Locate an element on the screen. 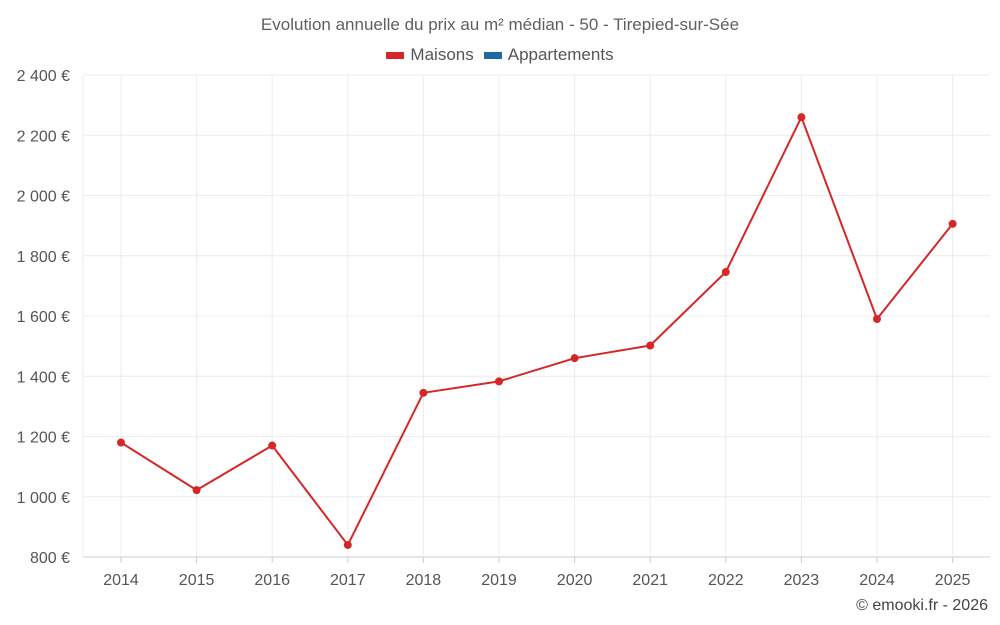 The height and width of the screenshot is (625, 1000). x-tick-label: 2016 is located at coordinates (272, 580).